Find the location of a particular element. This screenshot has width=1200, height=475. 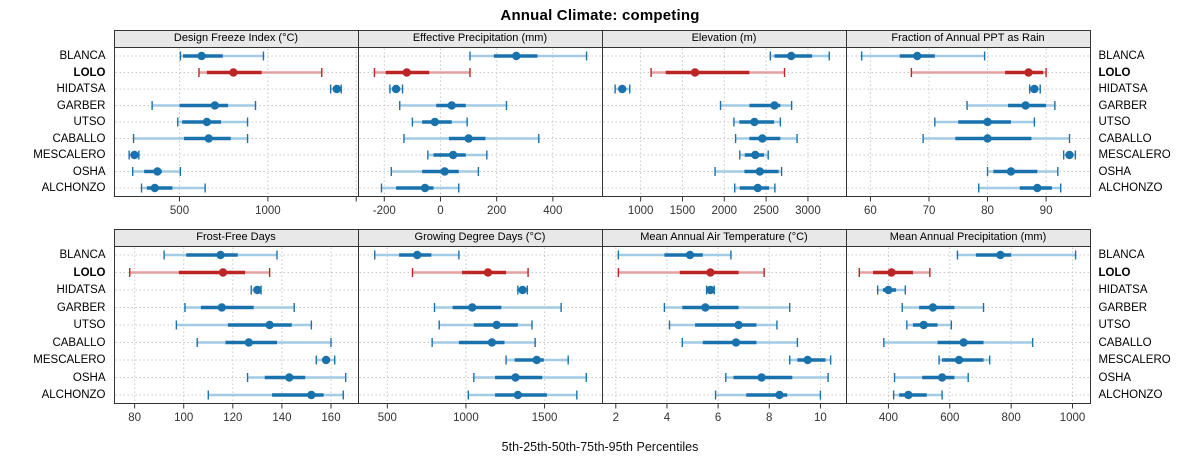

panel-strip: Mean Annual Air Temperature (°C) is located at coordinates (724, 237).